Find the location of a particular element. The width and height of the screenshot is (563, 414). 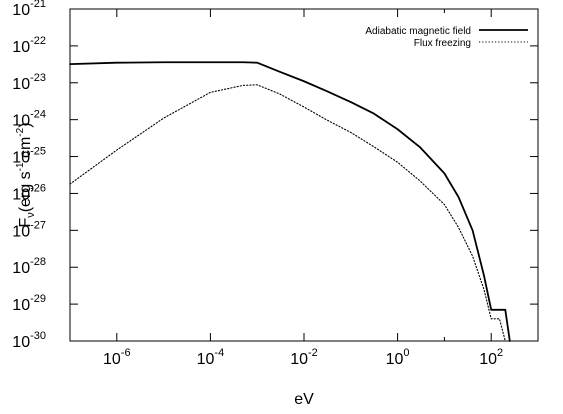

x-axis-label: eV is located at coordinates (304, 399).